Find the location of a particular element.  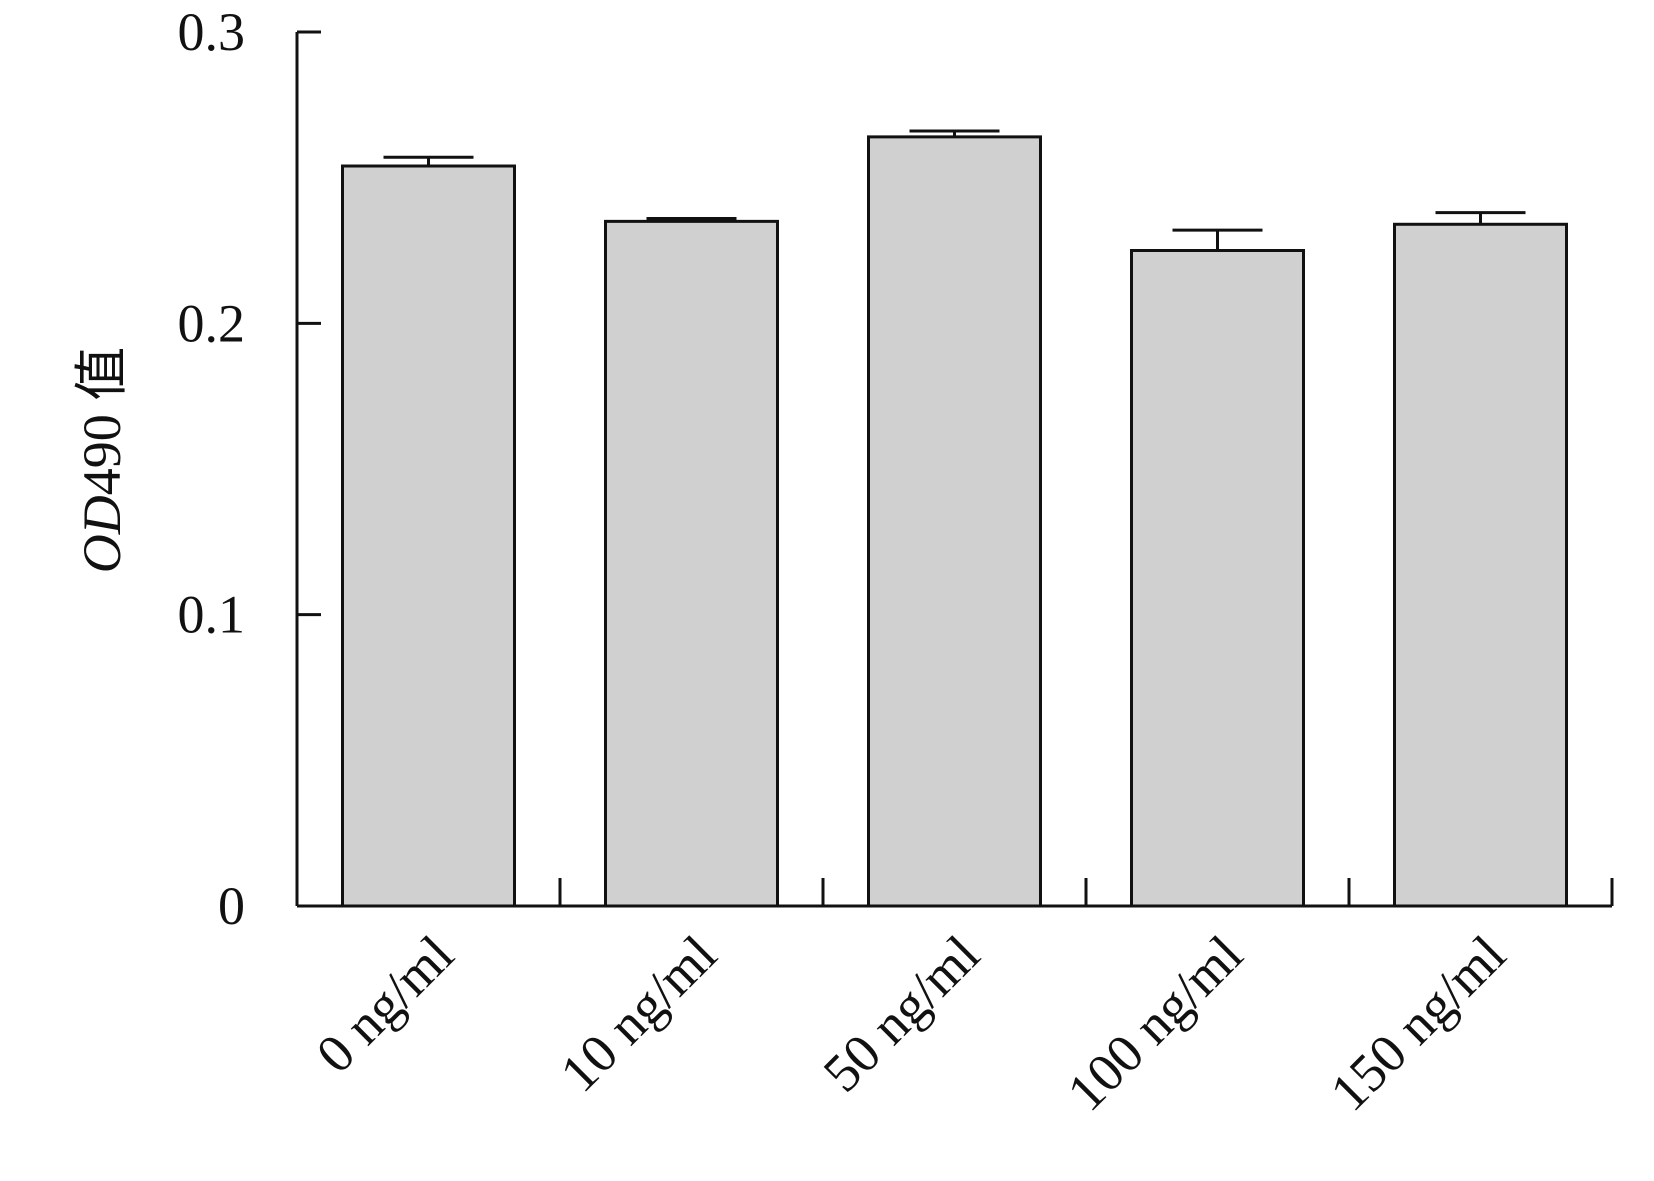

error-bars-group is located at coordinates (954, 190).